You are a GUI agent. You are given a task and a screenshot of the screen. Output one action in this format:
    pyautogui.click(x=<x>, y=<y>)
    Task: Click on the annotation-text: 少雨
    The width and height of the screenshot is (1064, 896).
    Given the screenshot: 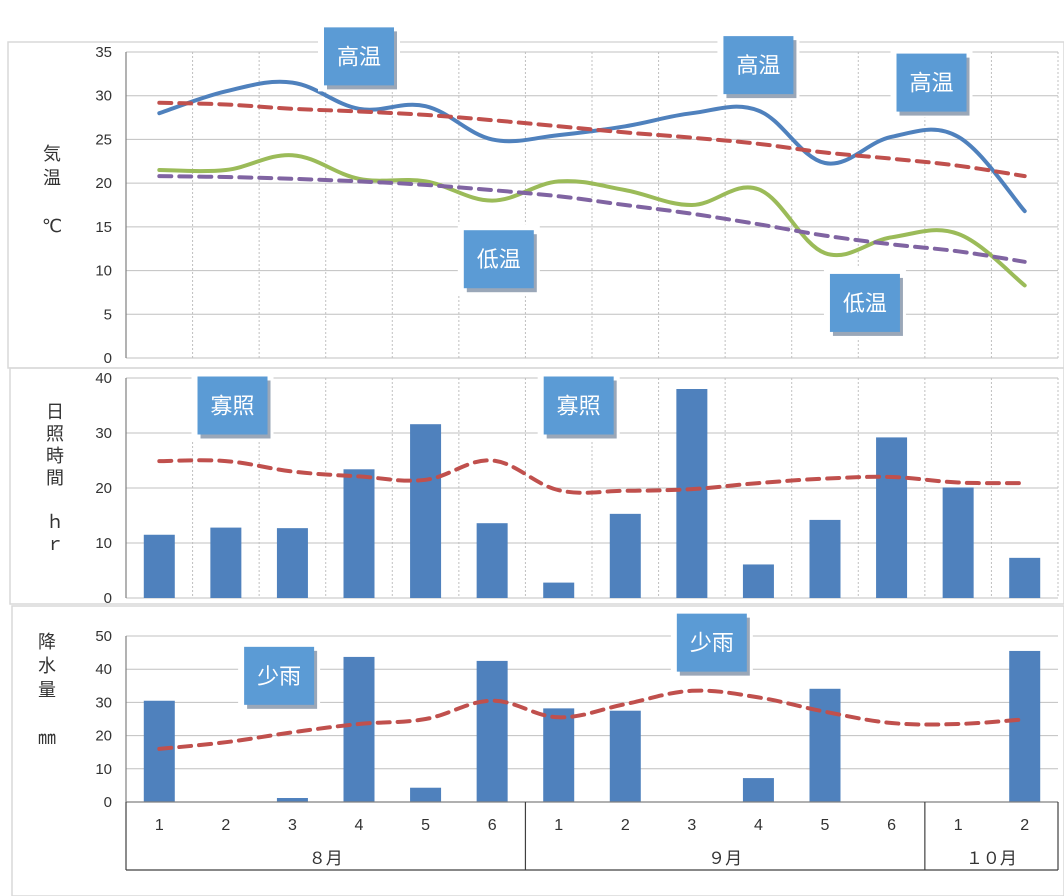 What is the action you would take?
    pyautogui.click(x=279, y=677)
    